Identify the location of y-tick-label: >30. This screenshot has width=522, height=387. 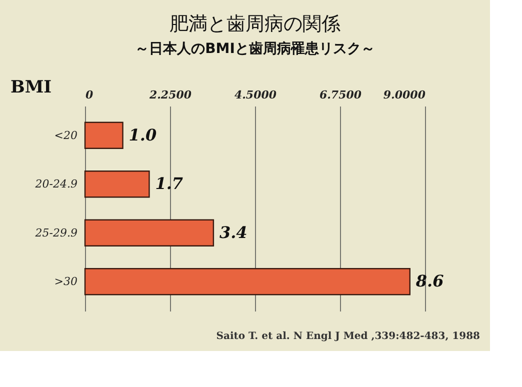
(66, 281).